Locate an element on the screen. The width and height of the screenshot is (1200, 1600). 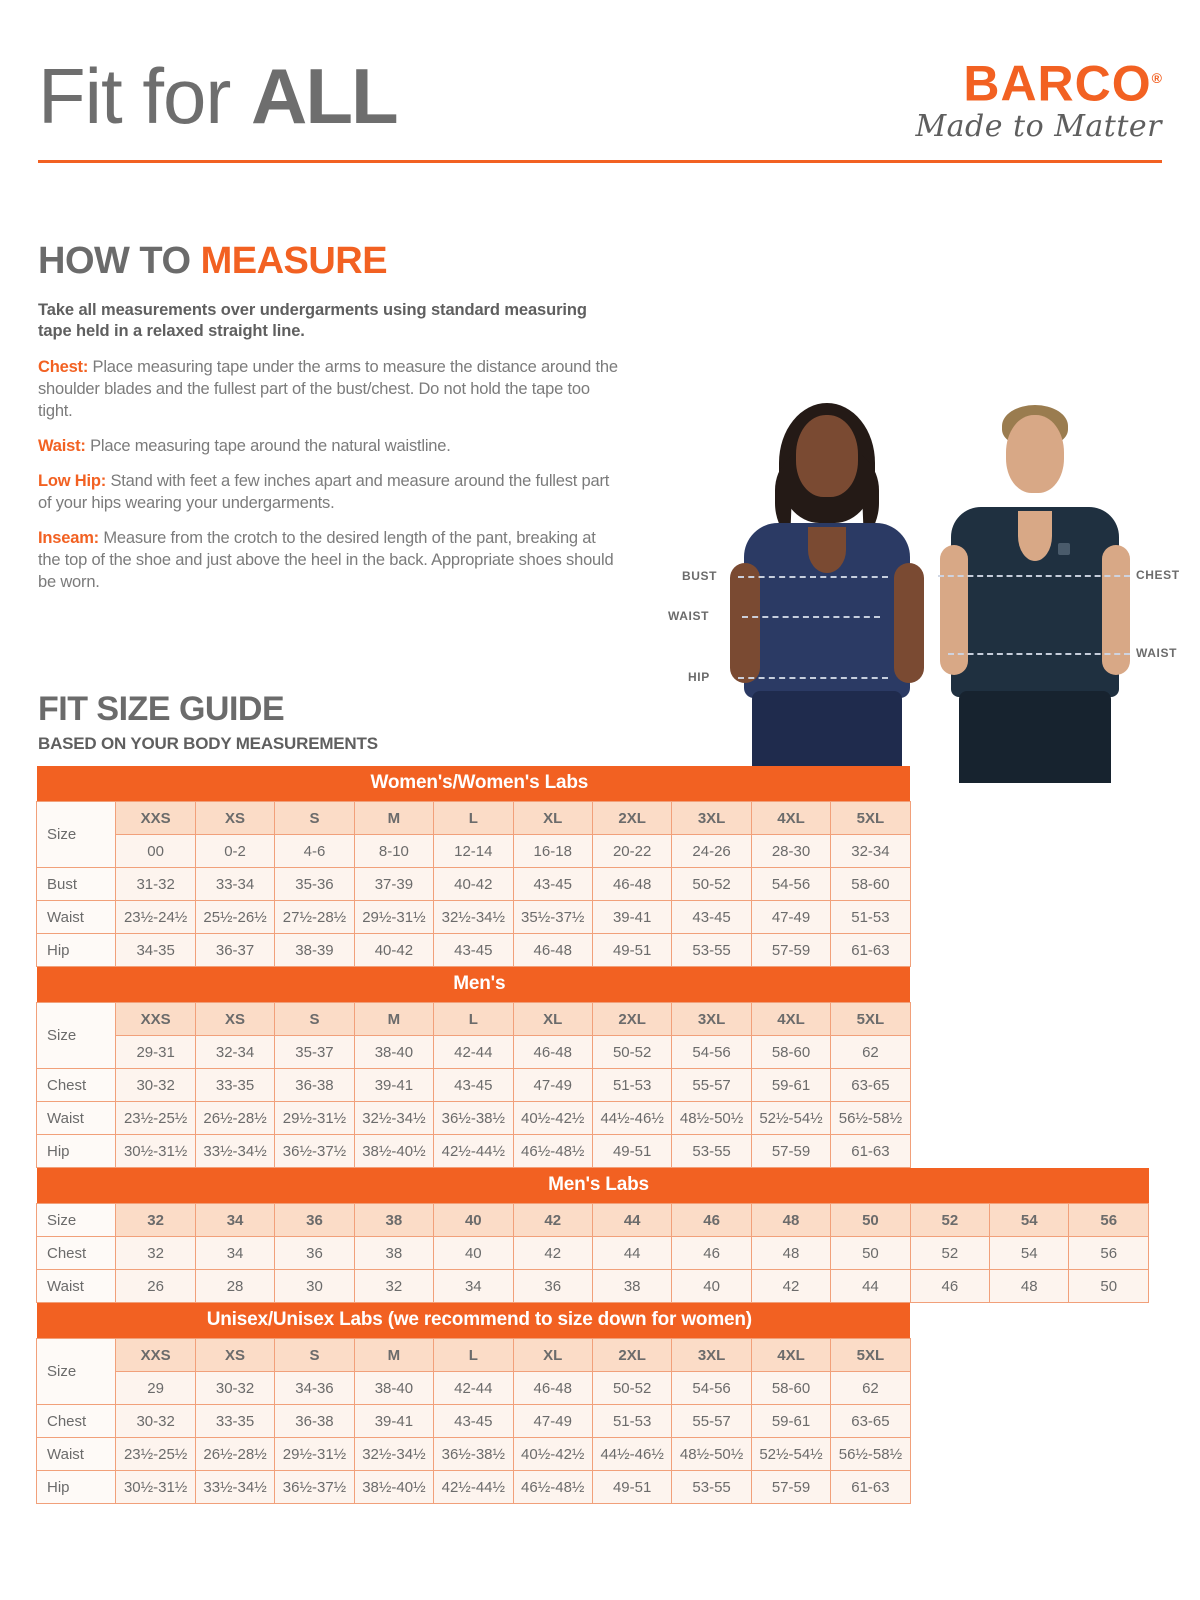
measure-term-inseam: Inseam: is located at coordinates (68, 538).